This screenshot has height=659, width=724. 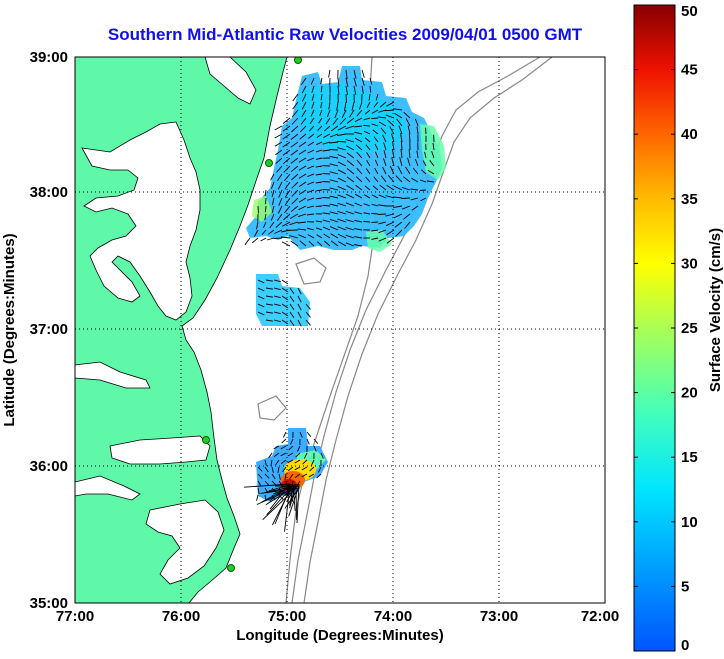 What do you see at coordinates (689, 70) in the screenshot?
I see `colorbar-tick-label: 45` at bounding box center [689, 70].